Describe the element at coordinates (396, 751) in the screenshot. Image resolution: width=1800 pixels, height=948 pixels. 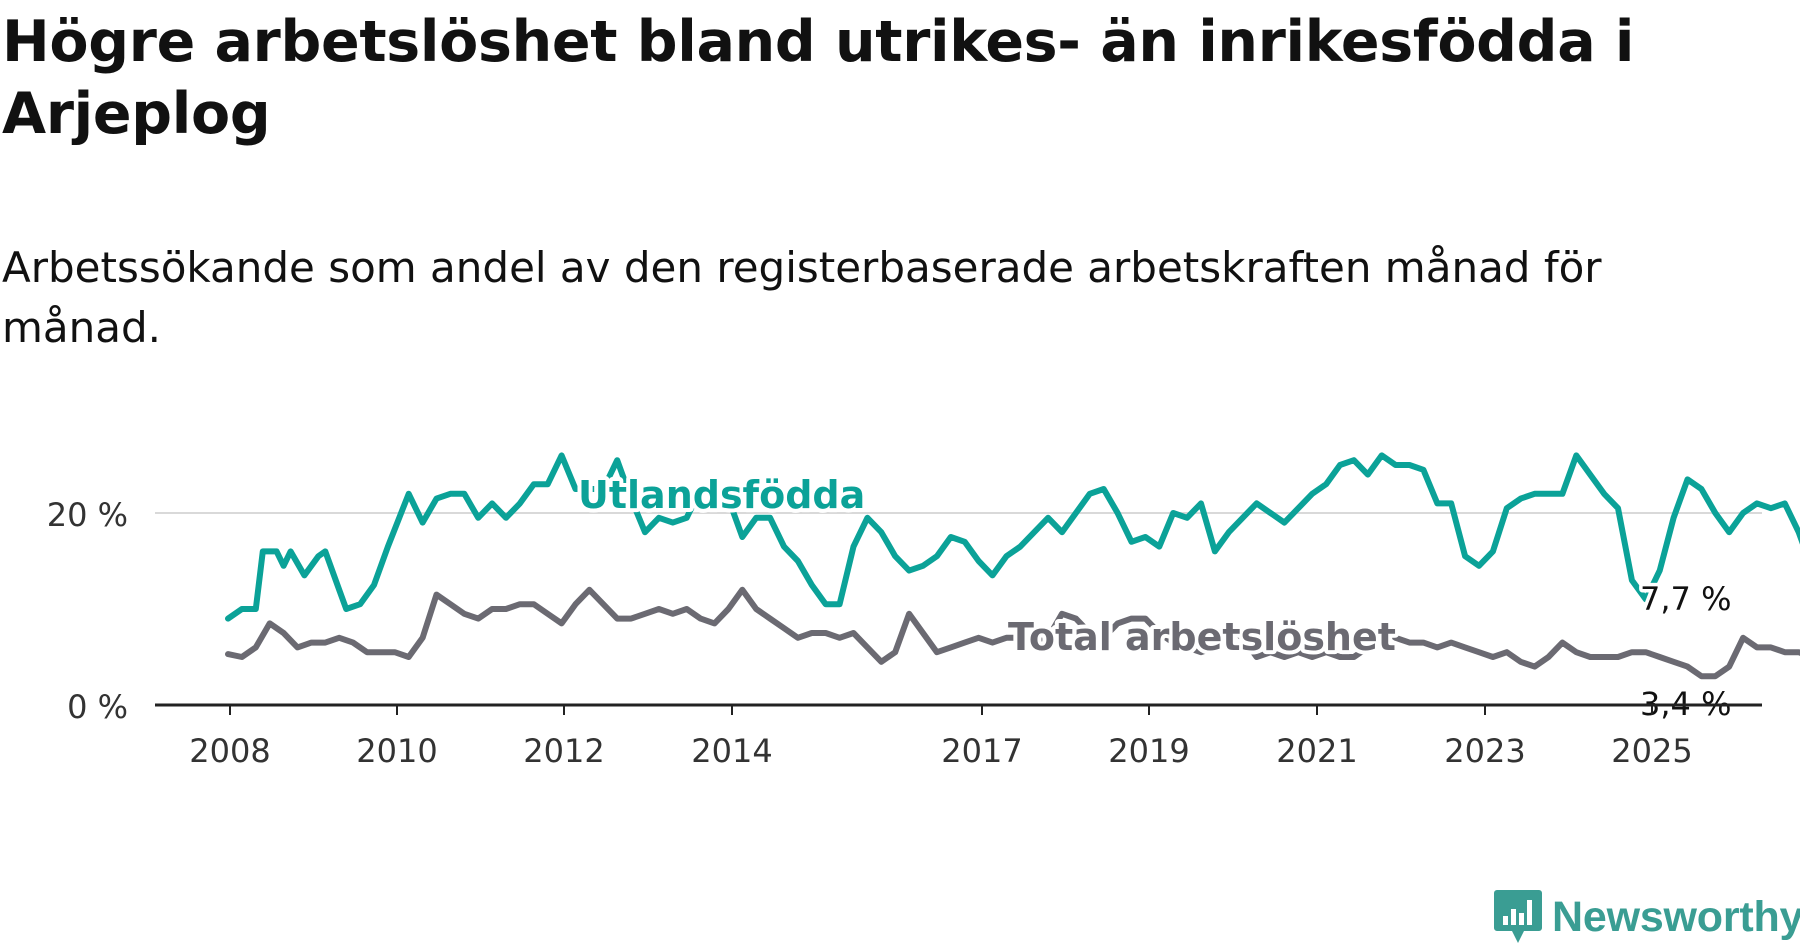
I see `x-tick-label: 2010` at that location.